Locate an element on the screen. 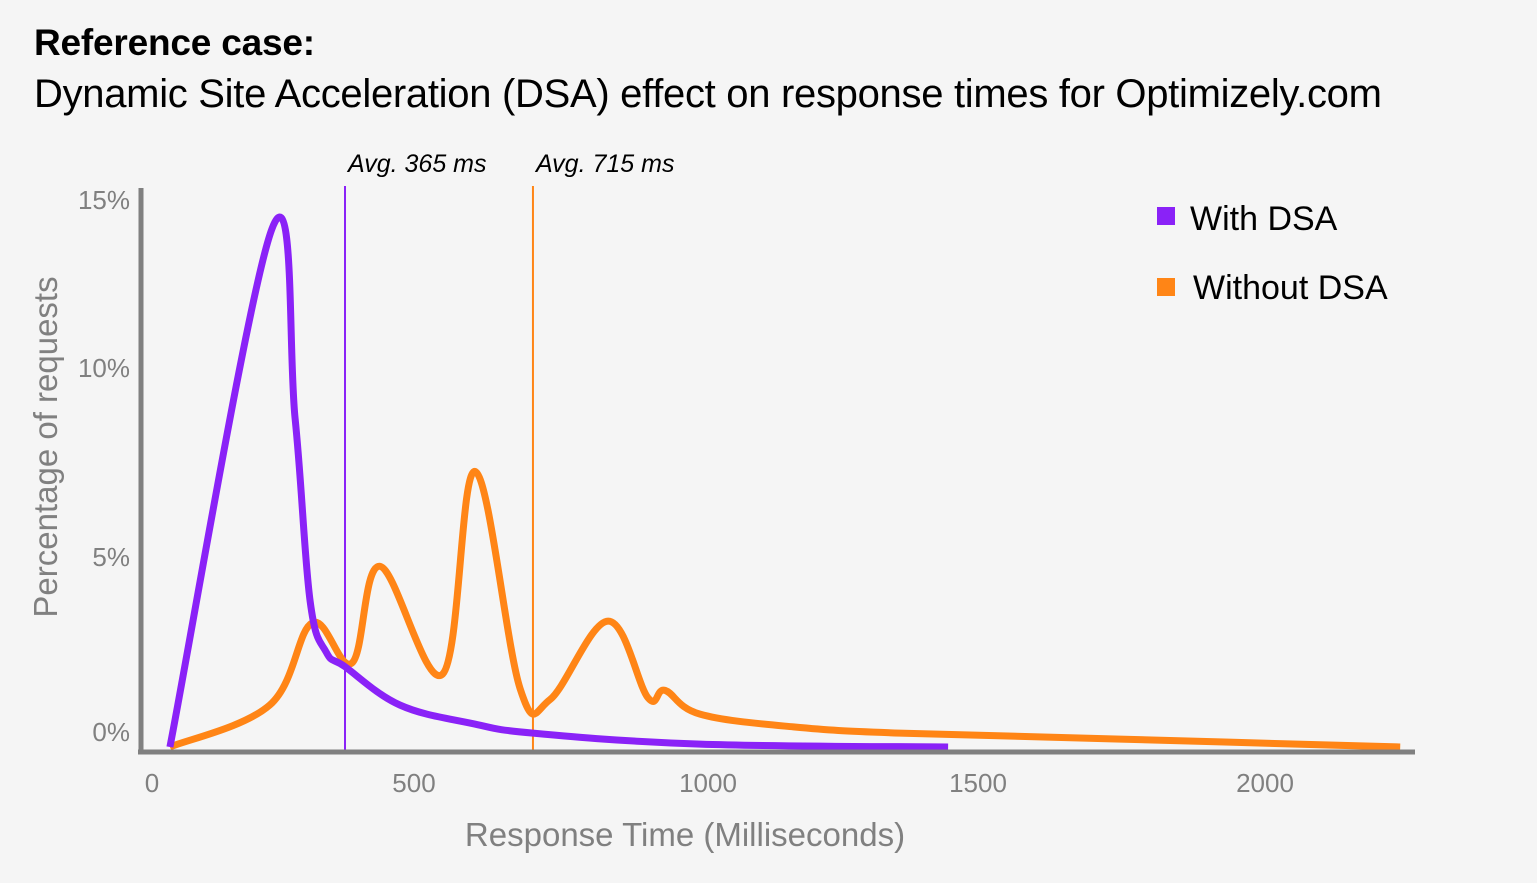  average-lines: Avg. 365 ms Avg. 715 ms is located at coordinates (509, 451).